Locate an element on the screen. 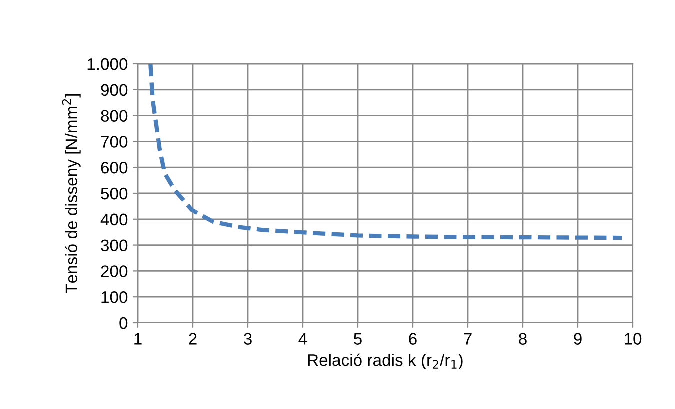 This screenshot has height=409, width=675. x-tick-label: 6 is located at coordinates (413, 339).